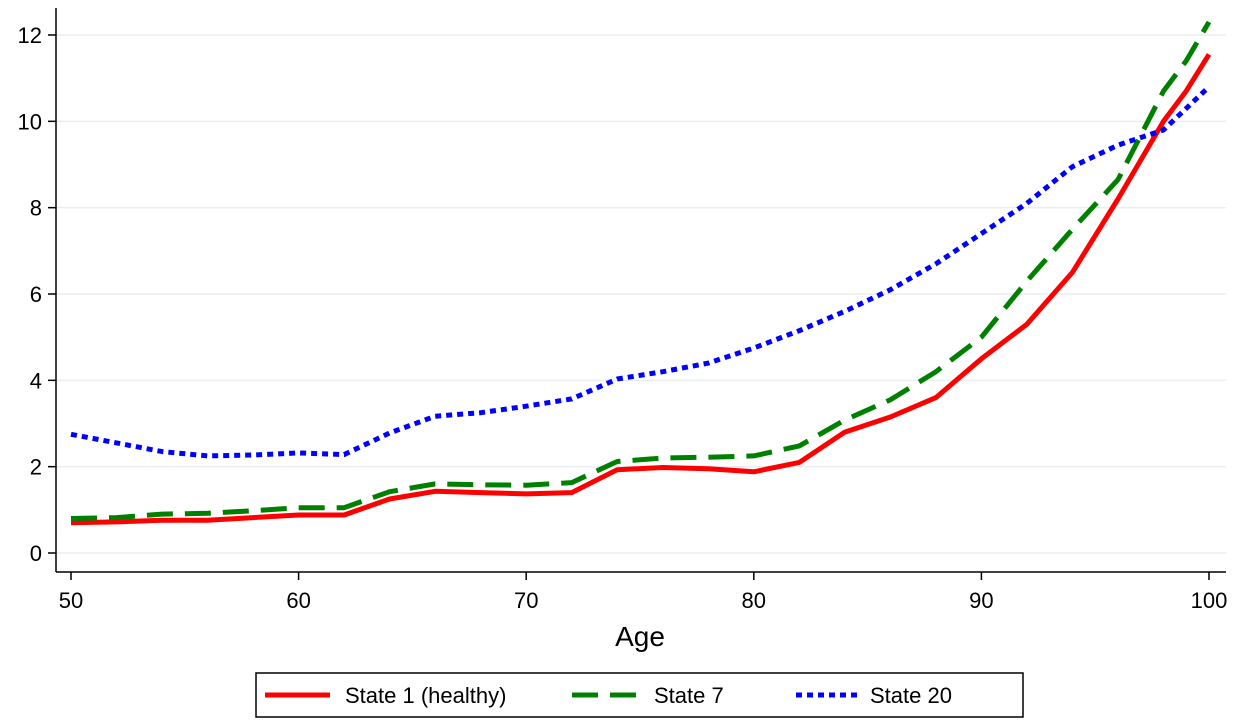  Describe the element at coordinates (1209, 600) in the screenshot. I see `x-tick-label: 100` at that location.